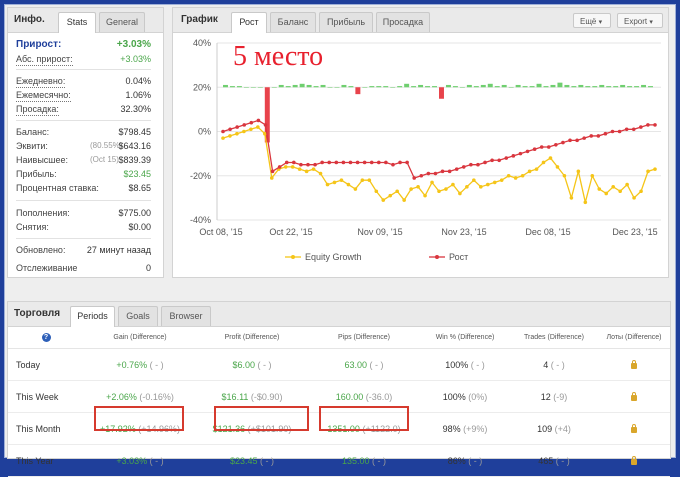 Image resolution: width=680 pixels, height=477 pixels. What do you see at coordinates (249, 22) in the screenshot?
I see `tab-growth: Рост` at bounding box center [249, 22].